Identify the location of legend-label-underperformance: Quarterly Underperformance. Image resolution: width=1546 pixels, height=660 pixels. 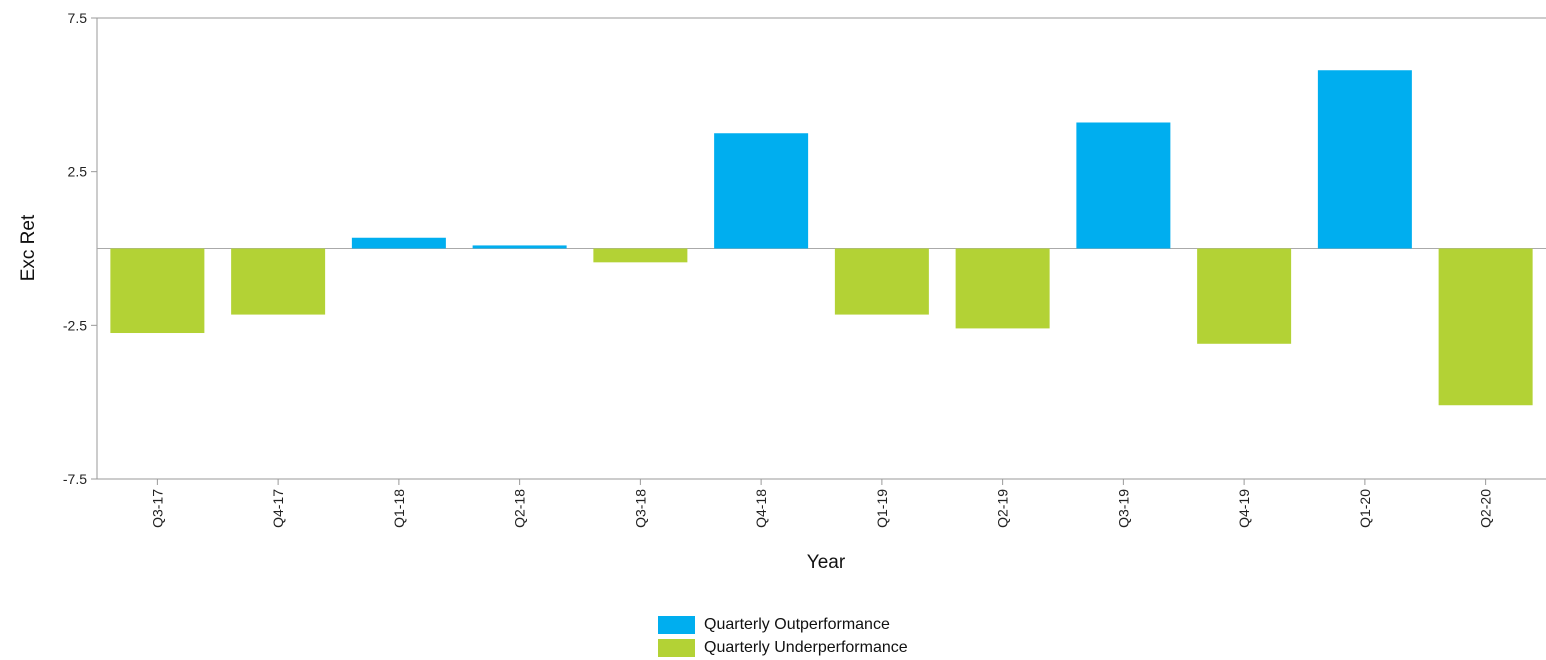
(806, 647).